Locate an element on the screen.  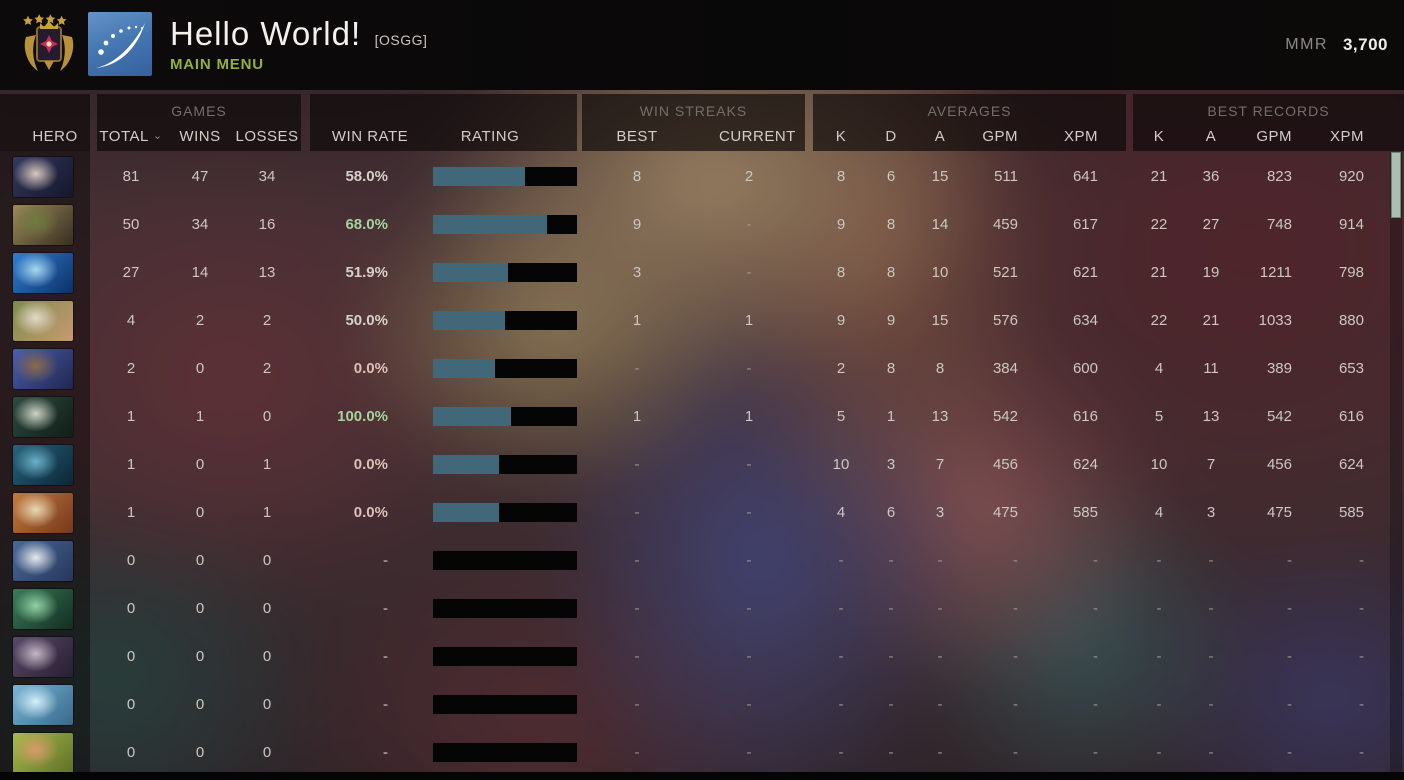
hero-portrait-necrophos is located at coordinates (43, 609).